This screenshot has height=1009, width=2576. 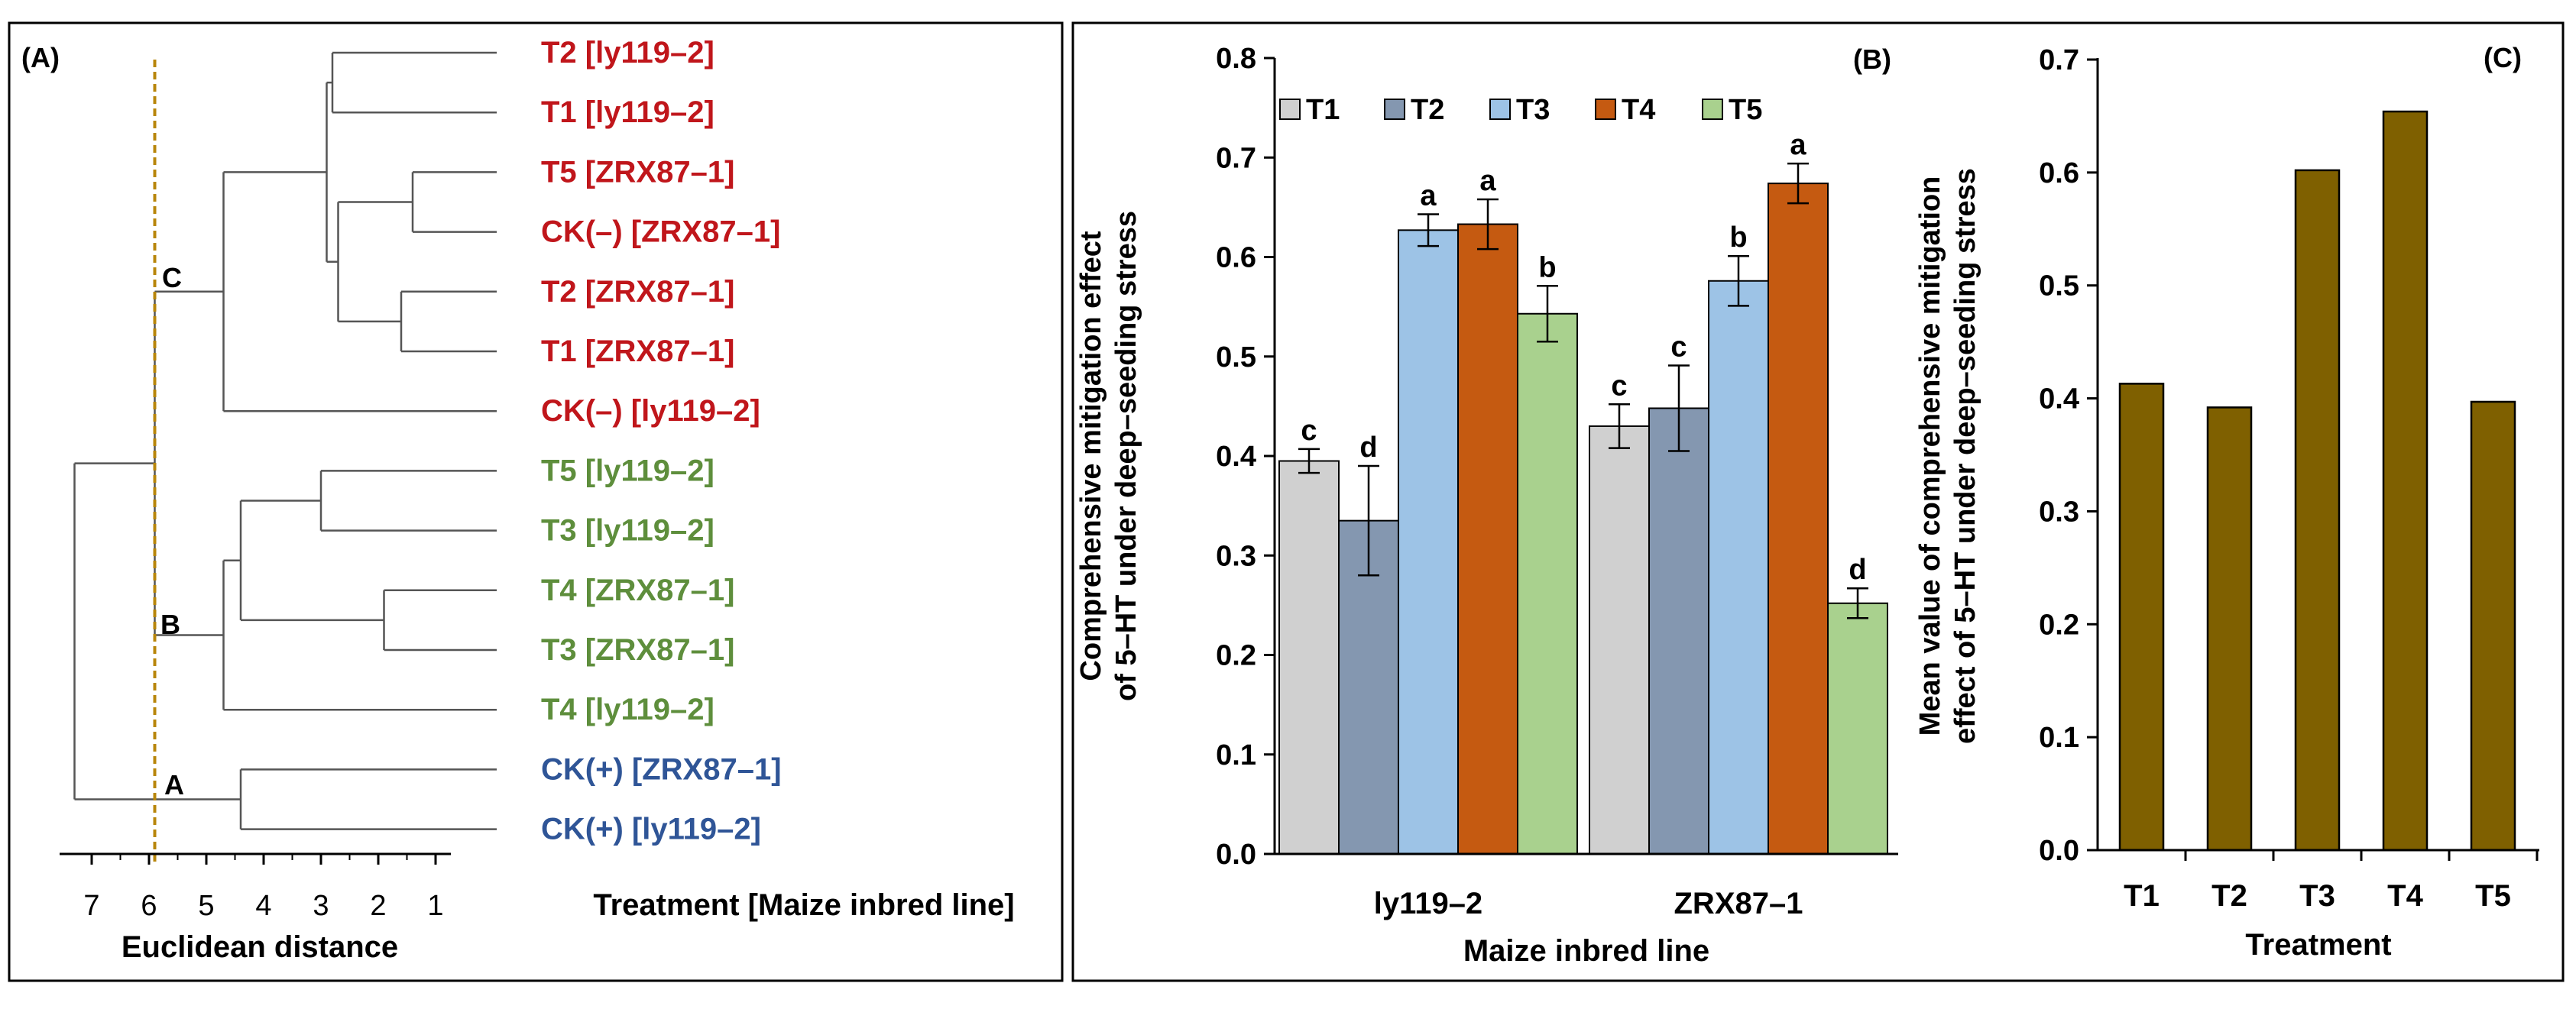 I want to click on panel-c-x-label: Treatment, so click(x=2318, y=945).